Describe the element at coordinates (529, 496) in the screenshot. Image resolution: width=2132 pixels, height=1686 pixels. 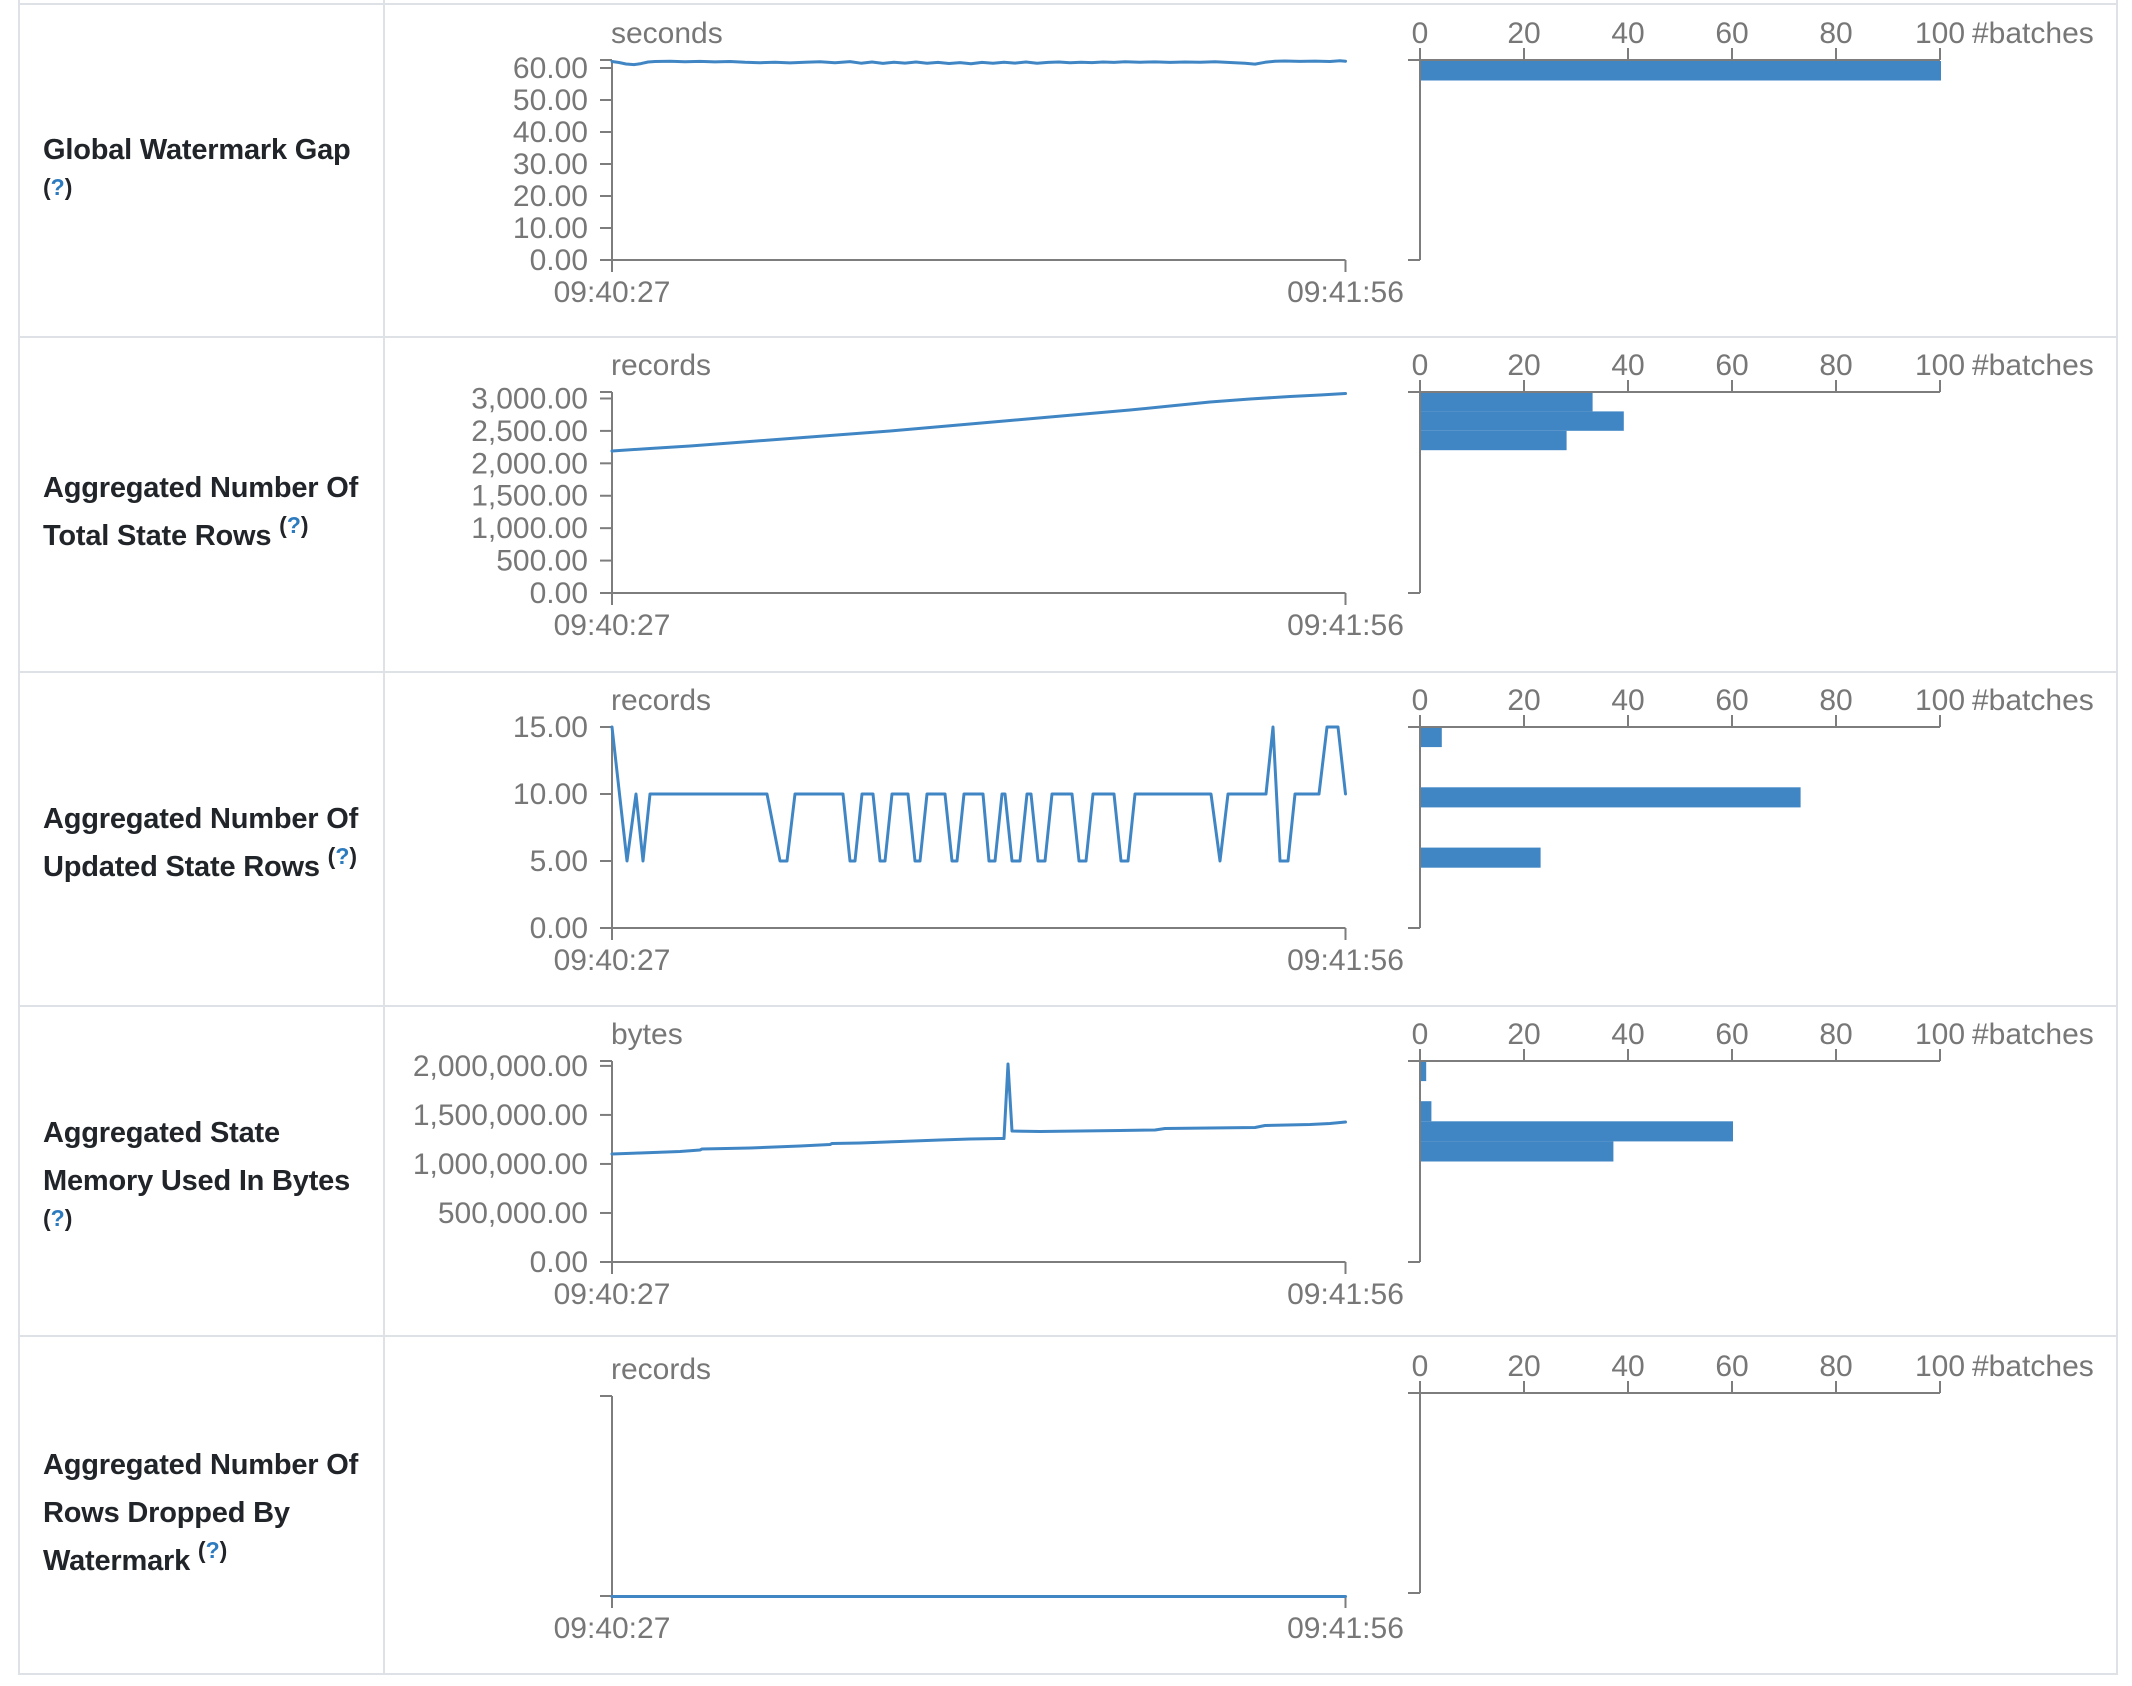
I see `svg-text: 1,500.00` at that location.